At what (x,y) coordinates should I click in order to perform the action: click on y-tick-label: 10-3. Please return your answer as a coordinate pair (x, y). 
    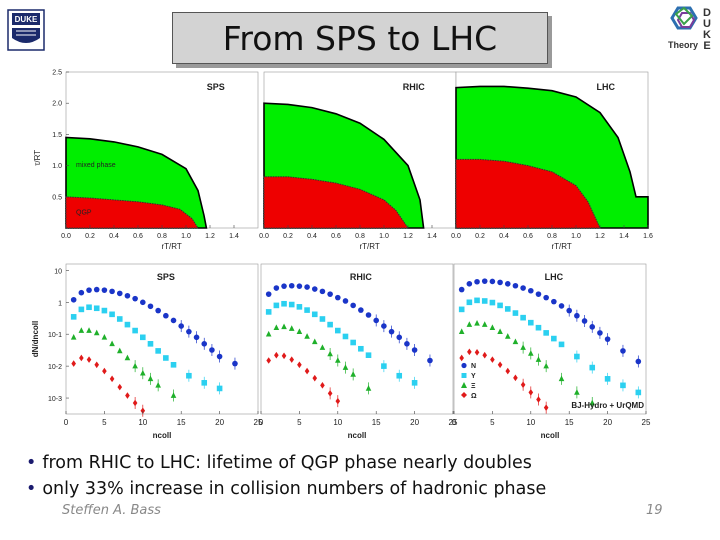
    Looking at the image, I should click on (55, 399).